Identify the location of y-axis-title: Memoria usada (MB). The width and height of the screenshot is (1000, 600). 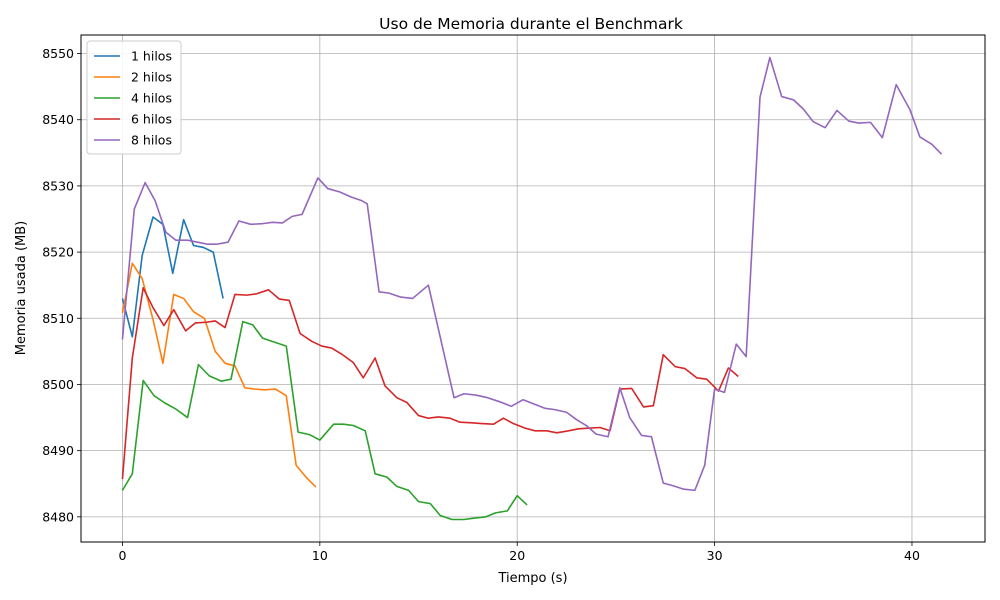
(21, 288).